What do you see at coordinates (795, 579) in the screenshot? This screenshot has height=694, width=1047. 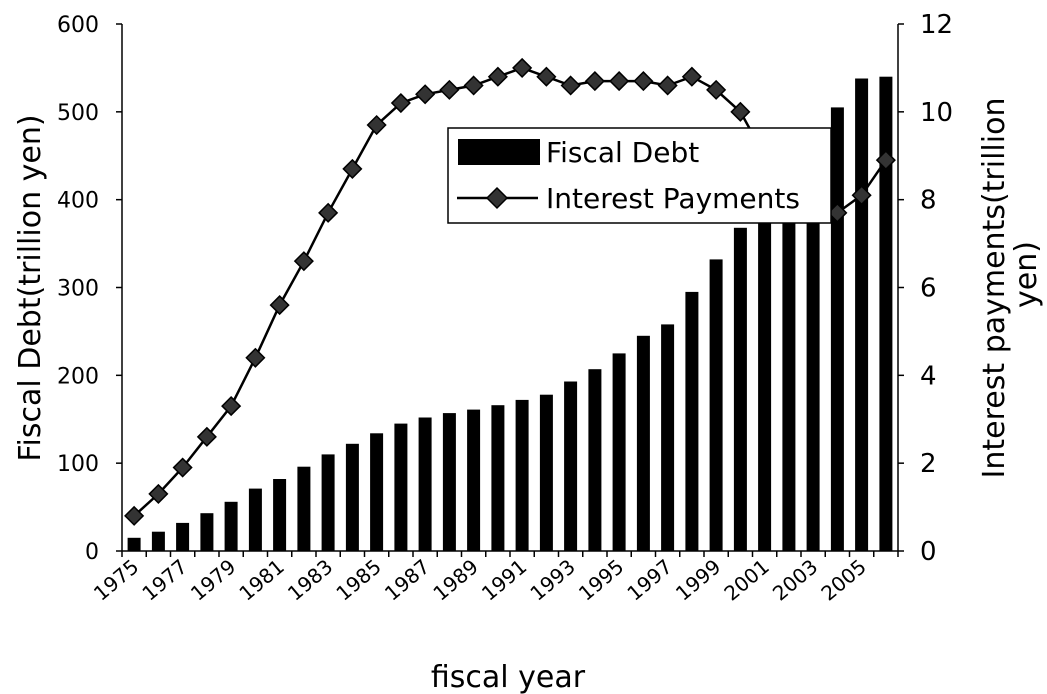 I see `x-tick-label-2003: 2003` at bounding box center [795, 579].